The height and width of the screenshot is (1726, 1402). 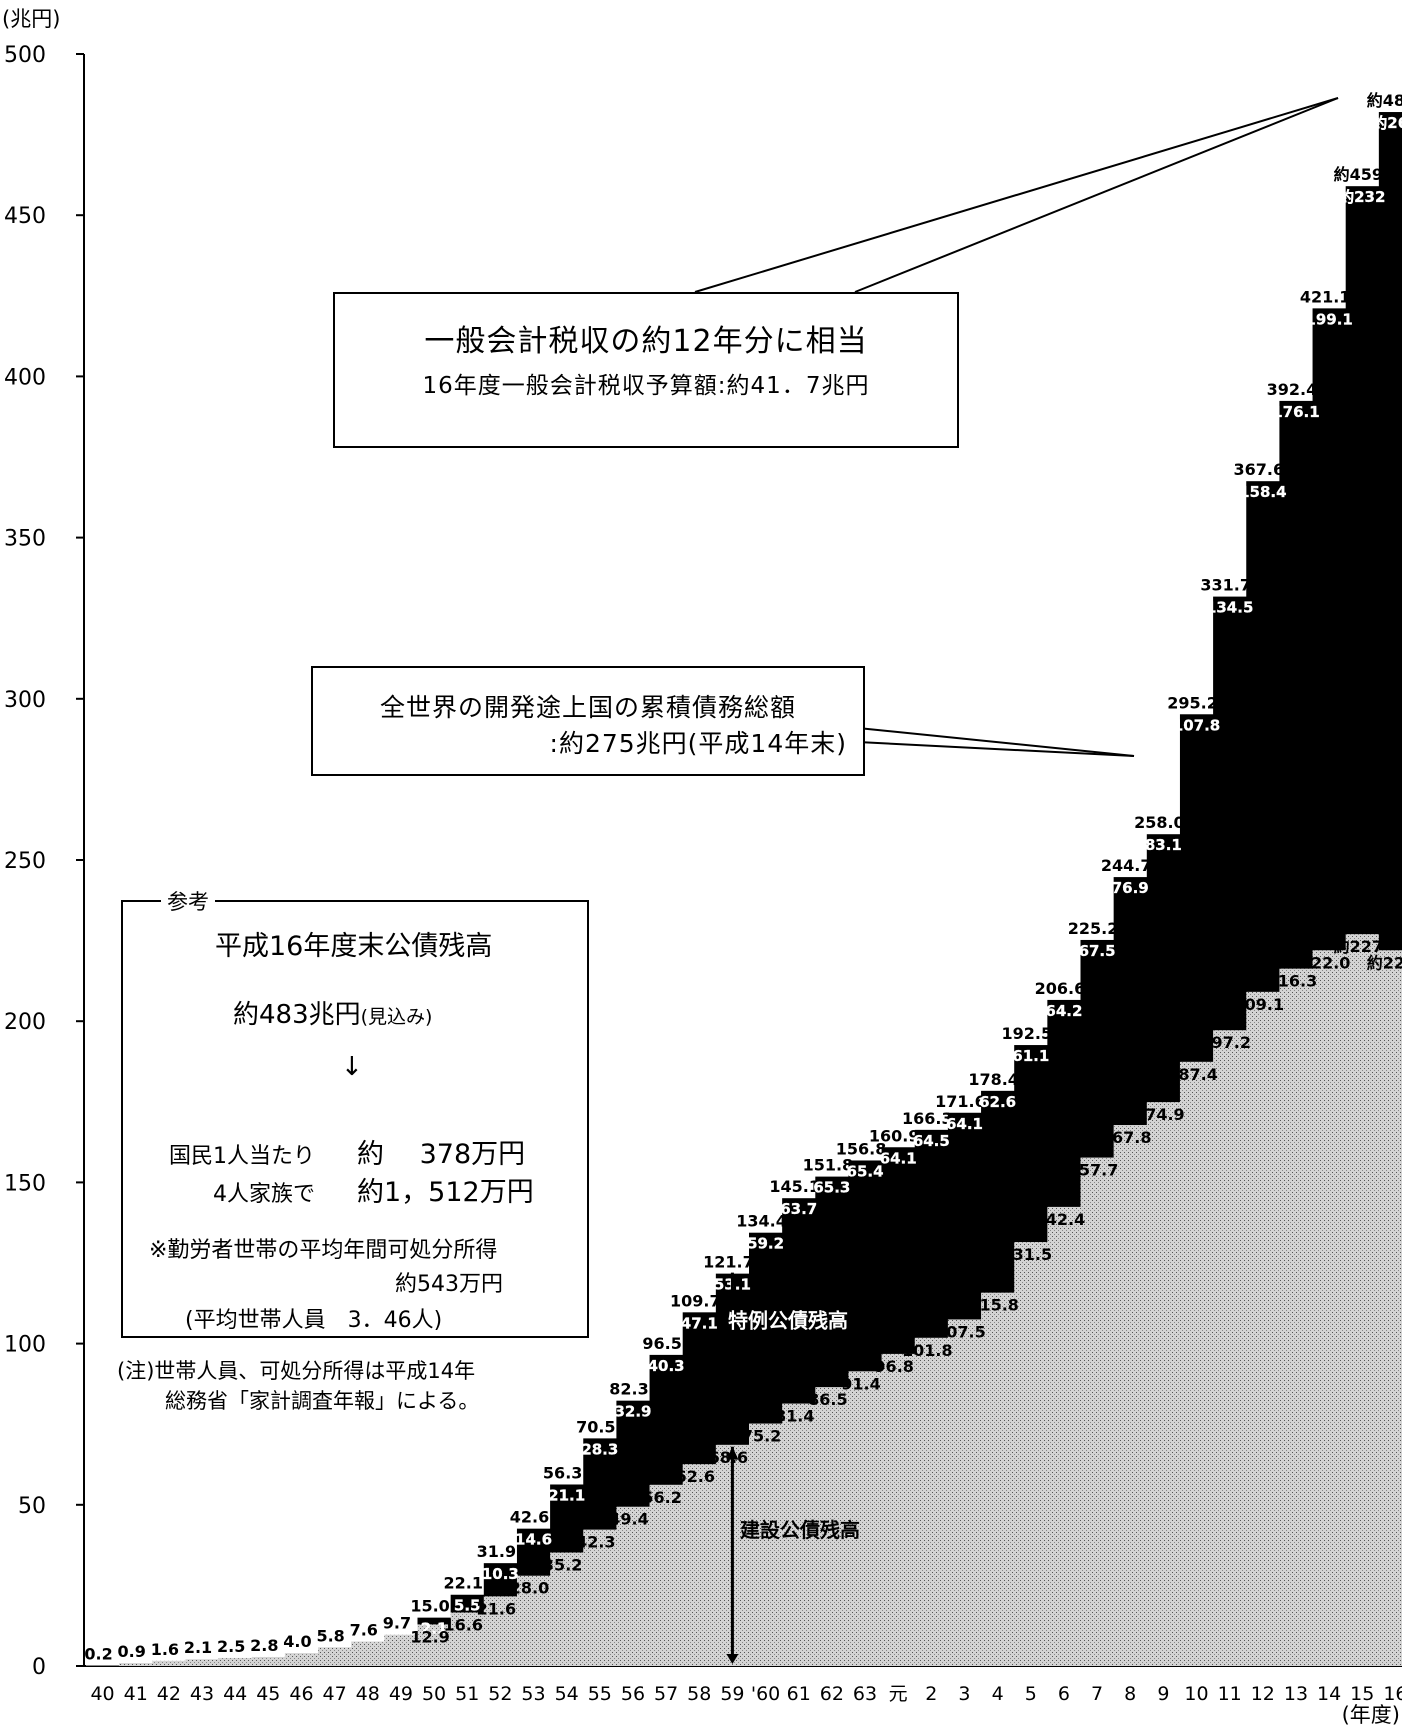 What do you see at coordinates (661, 1497) in the screenshot?
I see `kensetsu-value-label: 56.2` at bounding box center [661, 1497].